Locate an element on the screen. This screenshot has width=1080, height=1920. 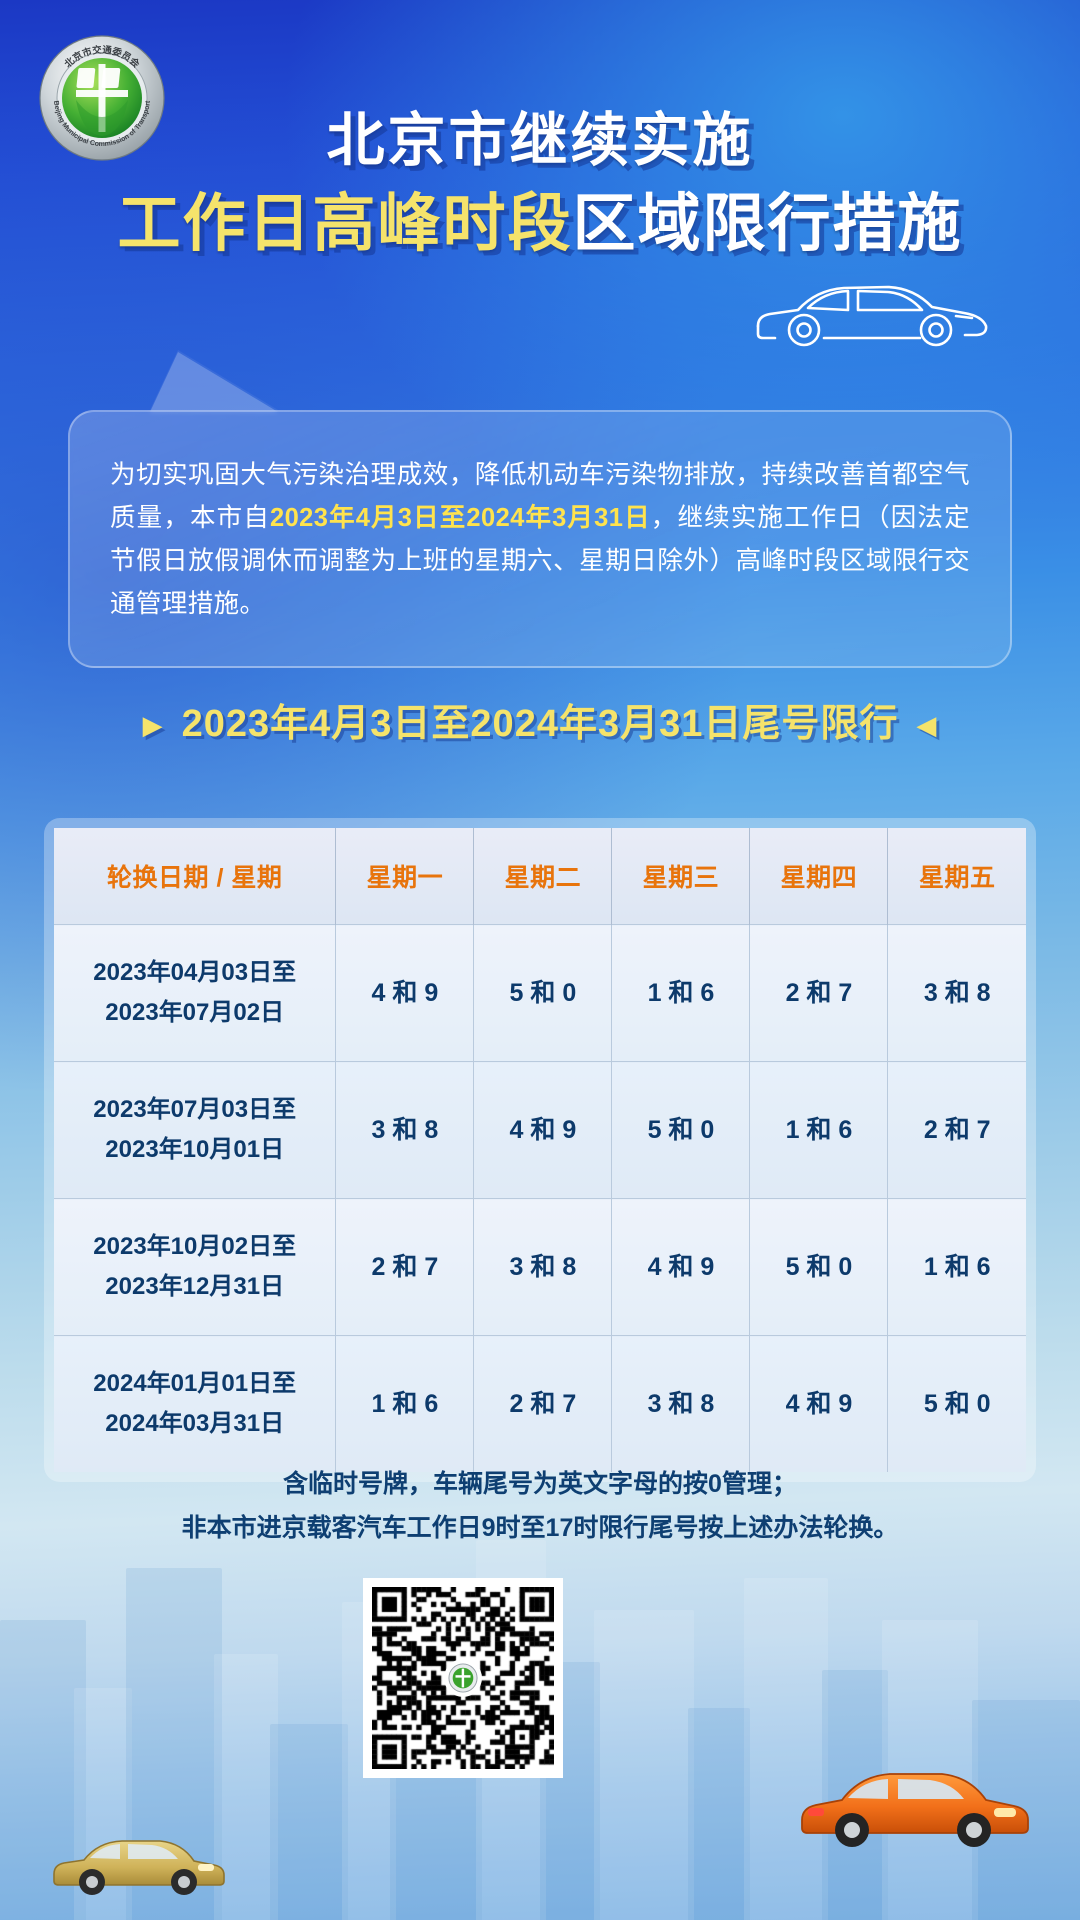
poster-title-block: 北京市继续实施 工作日高峰时段区域限行措施 is located at coordinates (540, 183).